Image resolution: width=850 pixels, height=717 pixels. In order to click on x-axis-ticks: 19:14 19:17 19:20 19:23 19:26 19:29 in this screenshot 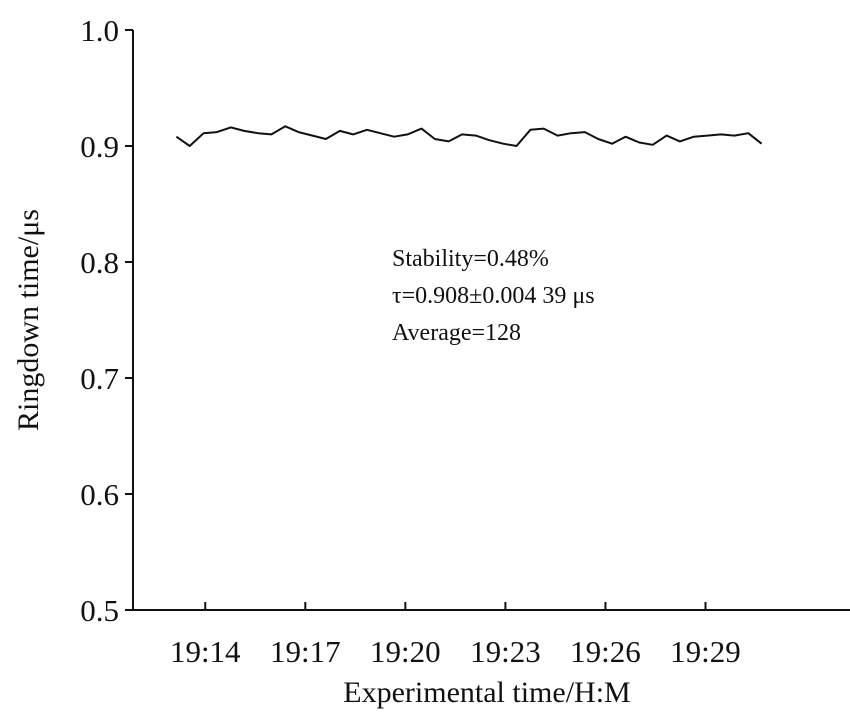, I will do `click(455, 635)`.